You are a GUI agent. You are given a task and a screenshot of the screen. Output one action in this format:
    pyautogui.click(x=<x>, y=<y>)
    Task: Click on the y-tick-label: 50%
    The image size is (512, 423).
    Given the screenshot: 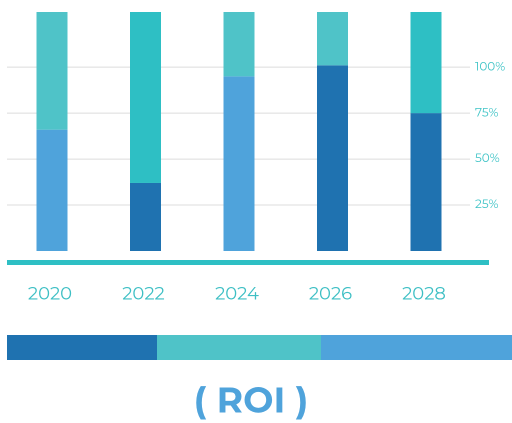 What is the action you would take?
    pyautogui.click(x=487, y=158)
    